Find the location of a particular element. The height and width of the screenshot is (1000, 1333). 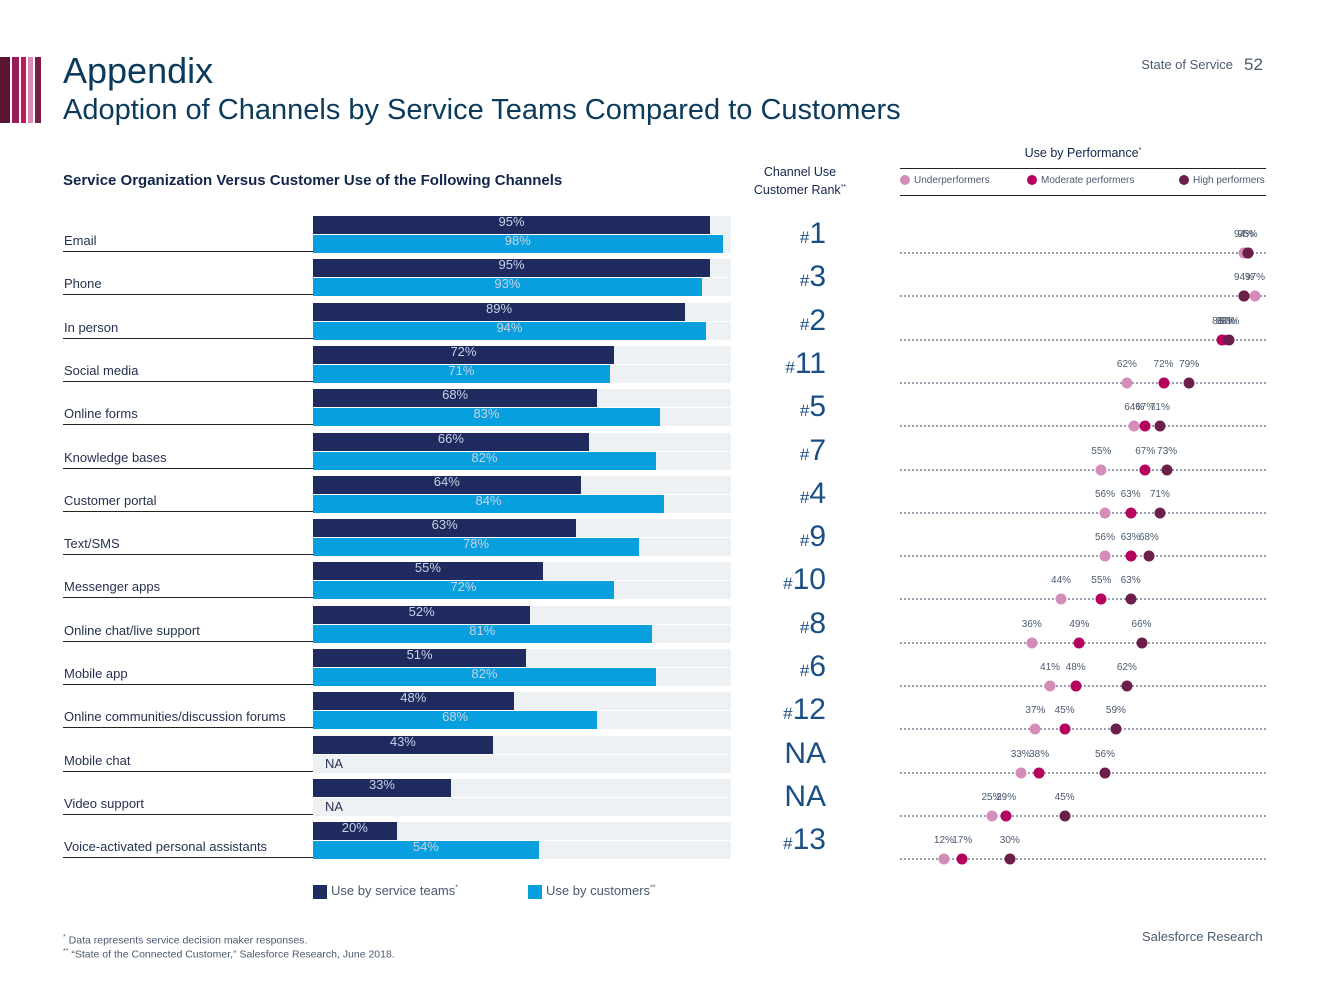

customer-rank: #13 is located at coordinates (798, 840).